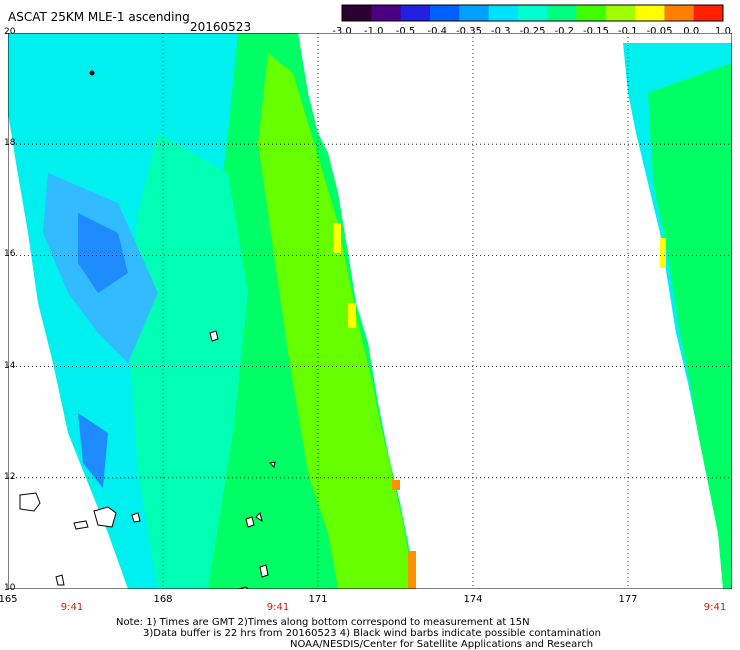 The height and width of the screenshot is (650, 740). I want to click on colorbar-label: -1.0, so click(373, 31).